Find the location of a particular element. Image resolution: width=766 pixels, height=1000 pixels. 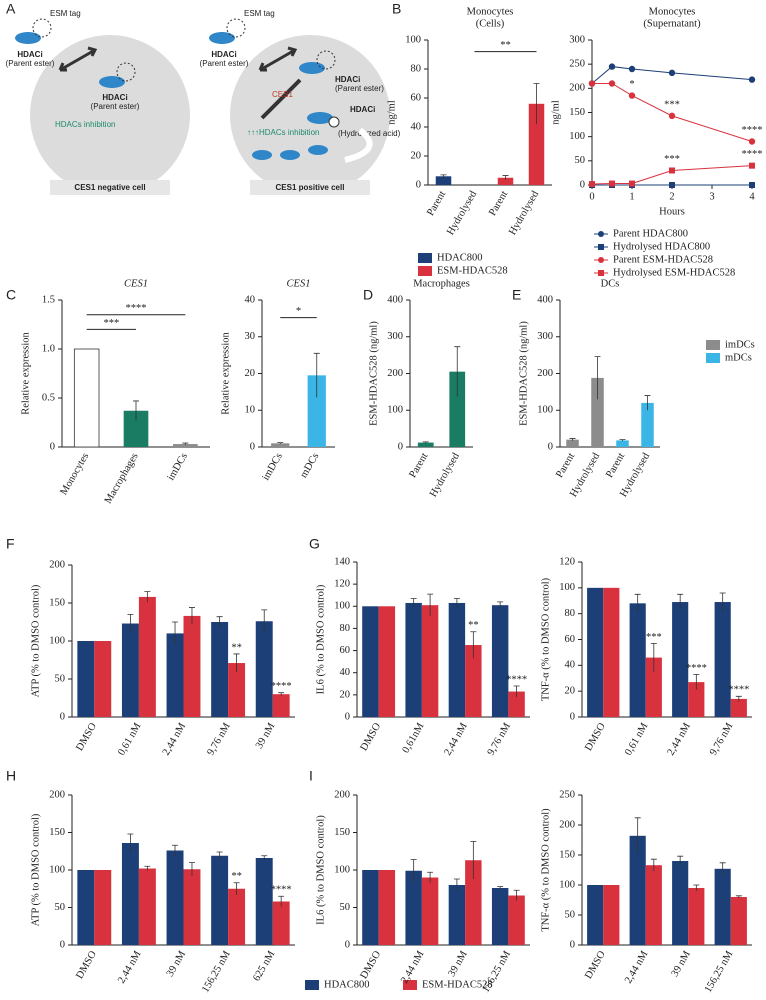

legend-label: ESM-HDAC528 is located at coordinates (457, 984).